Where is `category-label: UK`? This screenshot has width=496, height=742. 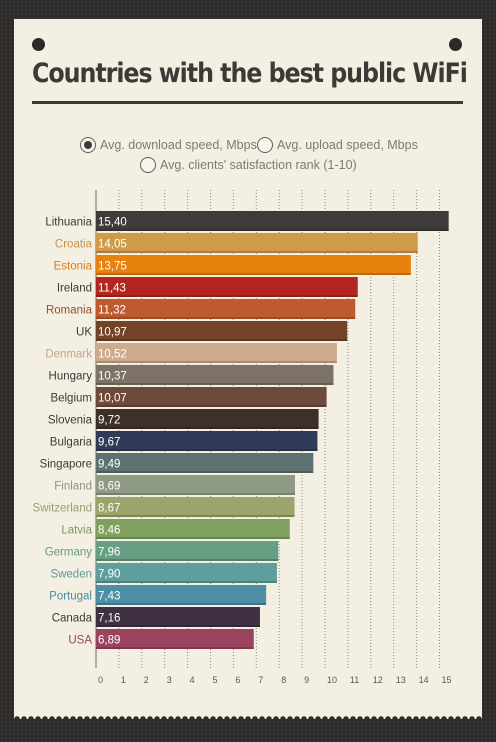
category-label: UK is located at coordinates (84, 333).